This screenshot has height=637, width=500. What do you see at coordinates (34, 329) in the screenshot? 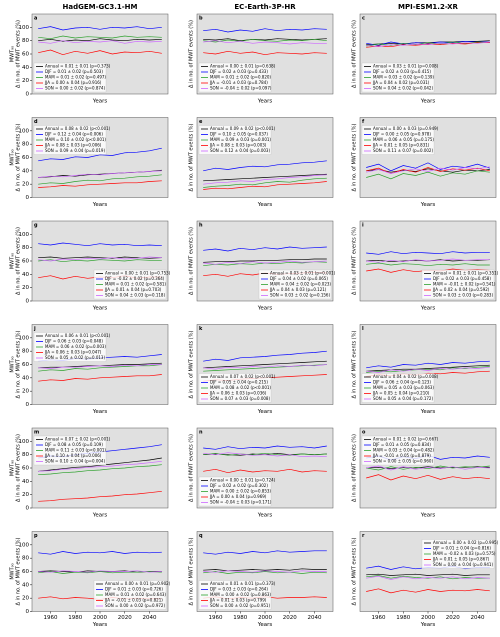
I see `panel-label: j` at bounding box center [34, 329].